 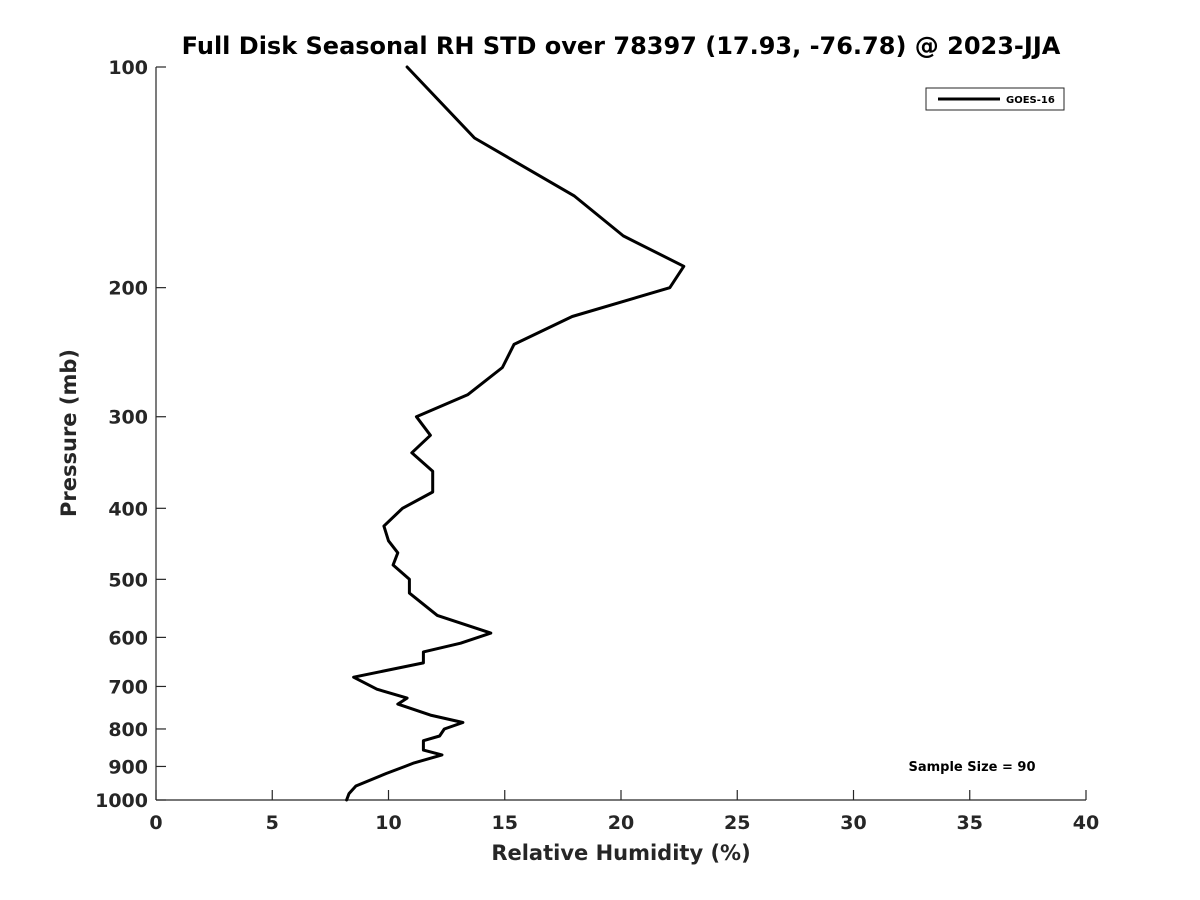 I want to click on x-tick-label: 10, so click(x=388, y=823).